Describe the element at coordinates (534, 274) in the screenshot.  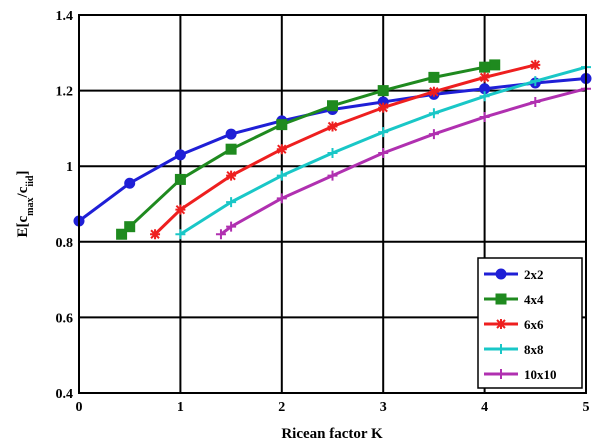
I see `legend-label: 2x2` at that location.